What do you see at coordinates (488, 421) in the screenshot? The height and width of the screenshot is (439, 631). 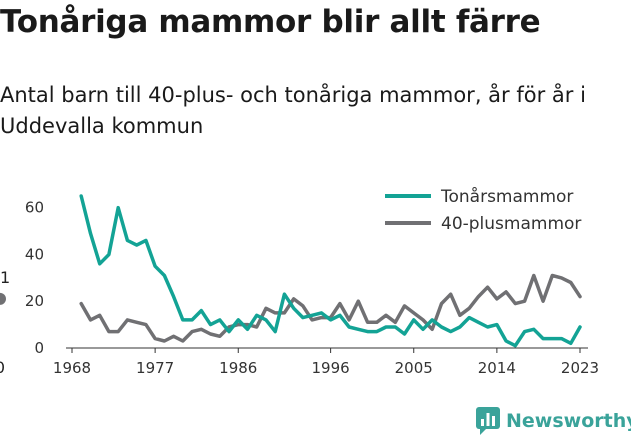 I see `bar-chart-chat-icon` at bounding box center [488, 421].